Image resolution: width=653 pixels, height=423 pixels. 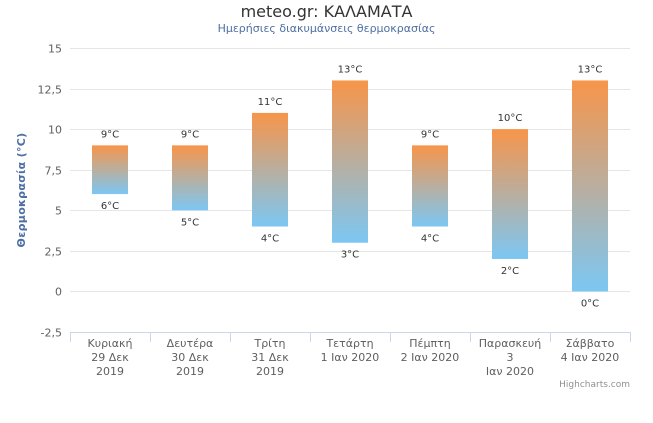 What do you see at coordinates (590, 303) in the screenshot?
I see `low-temp-label: 0°C` at bounding box center [590, 303].